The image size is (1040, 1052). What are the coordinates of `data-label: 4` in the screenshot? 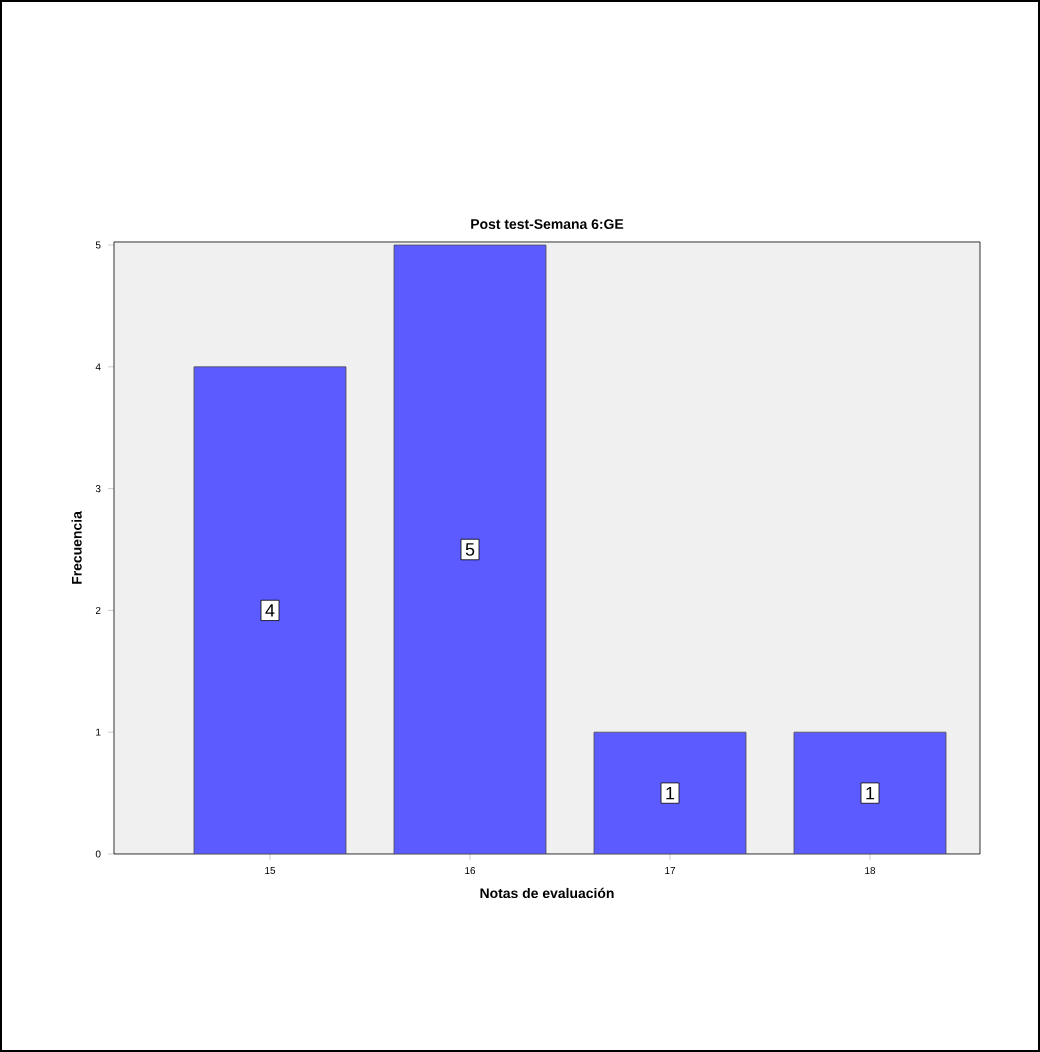 It's located at (270, 610).